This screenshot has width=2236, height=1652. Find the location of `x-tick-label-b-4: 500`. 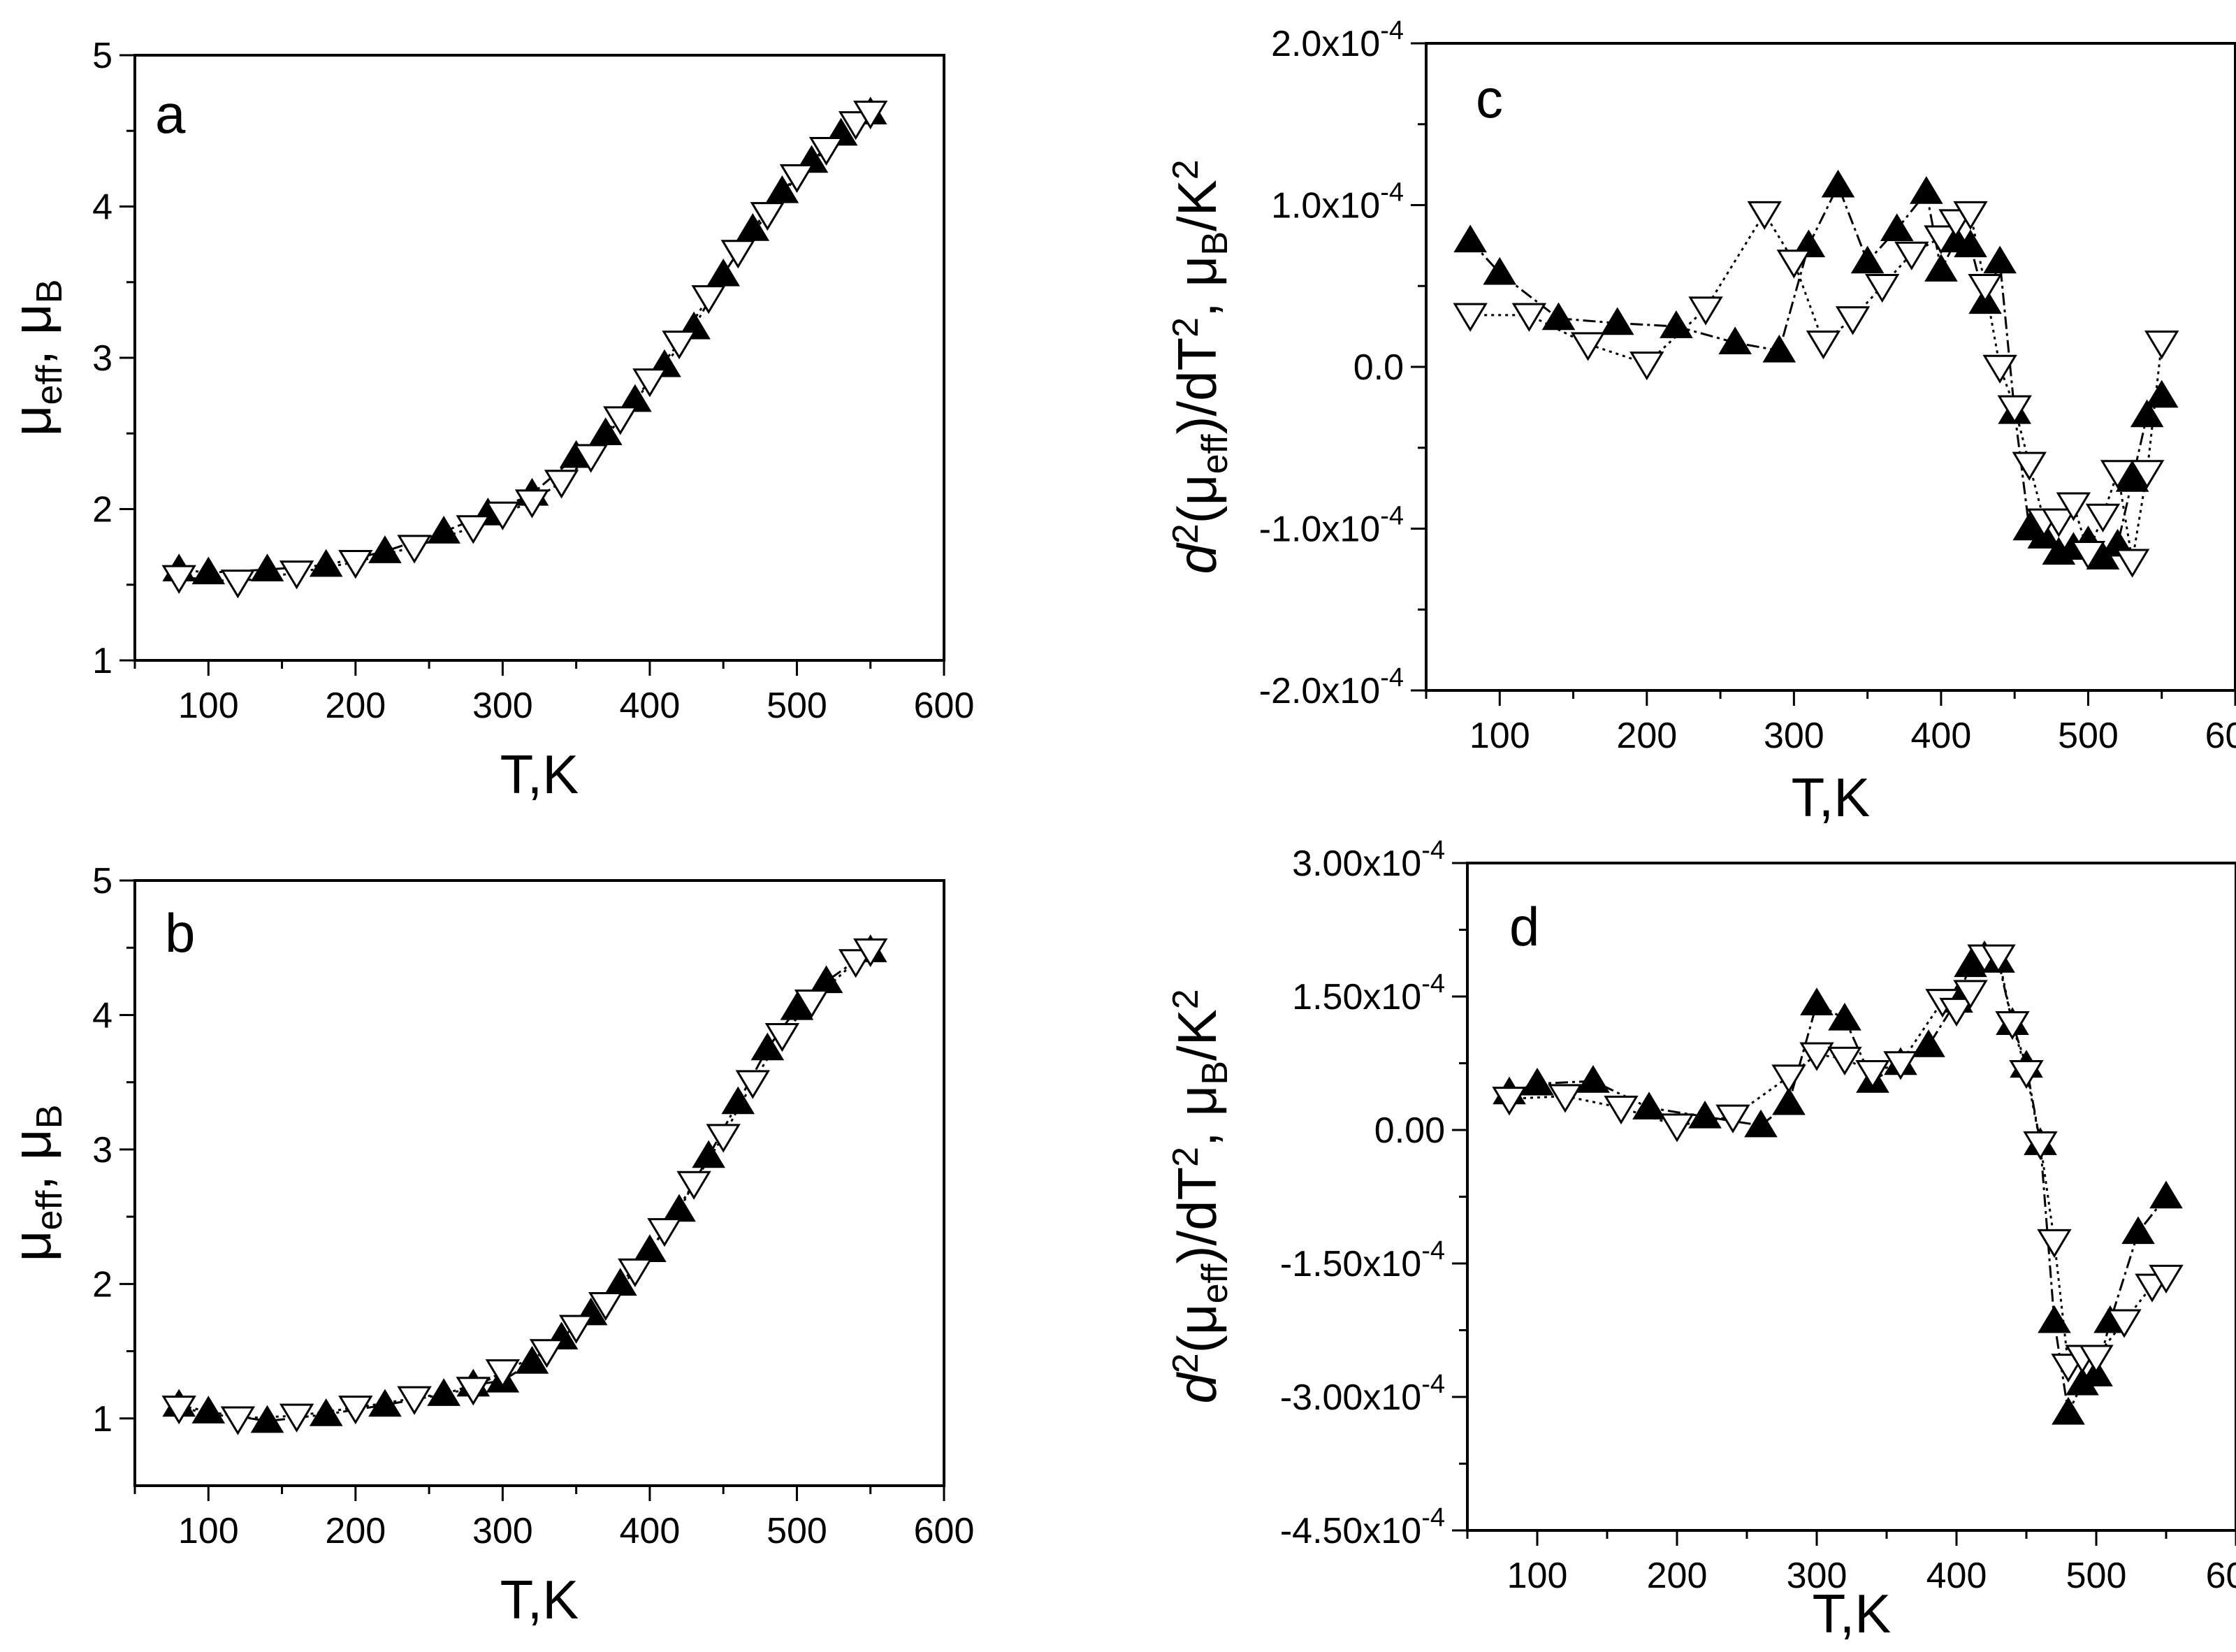

x-tick-label-b-4: 500 is located at coordinates (797, 1531).